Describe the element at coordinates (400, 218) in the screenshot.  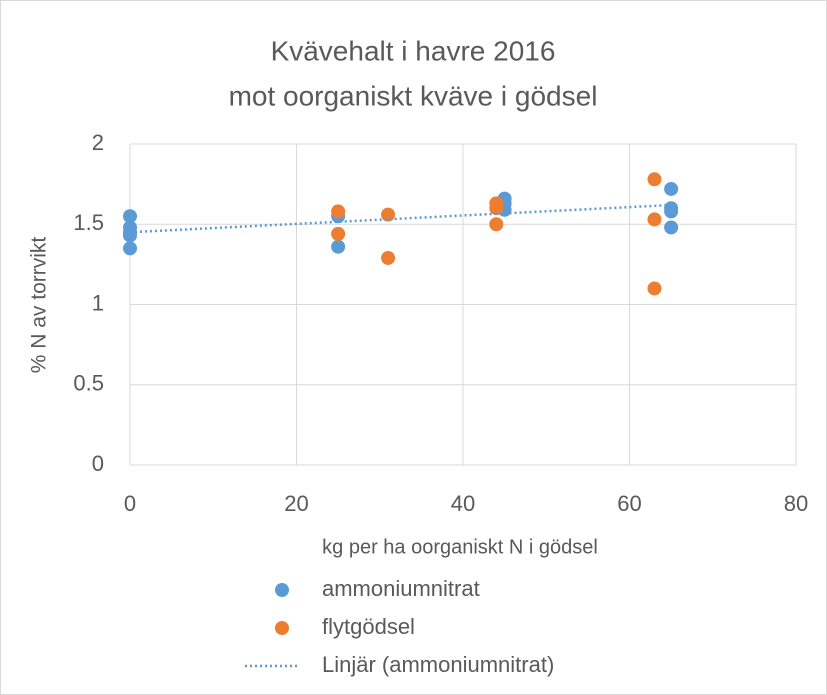
I see `trend-line` at that location.